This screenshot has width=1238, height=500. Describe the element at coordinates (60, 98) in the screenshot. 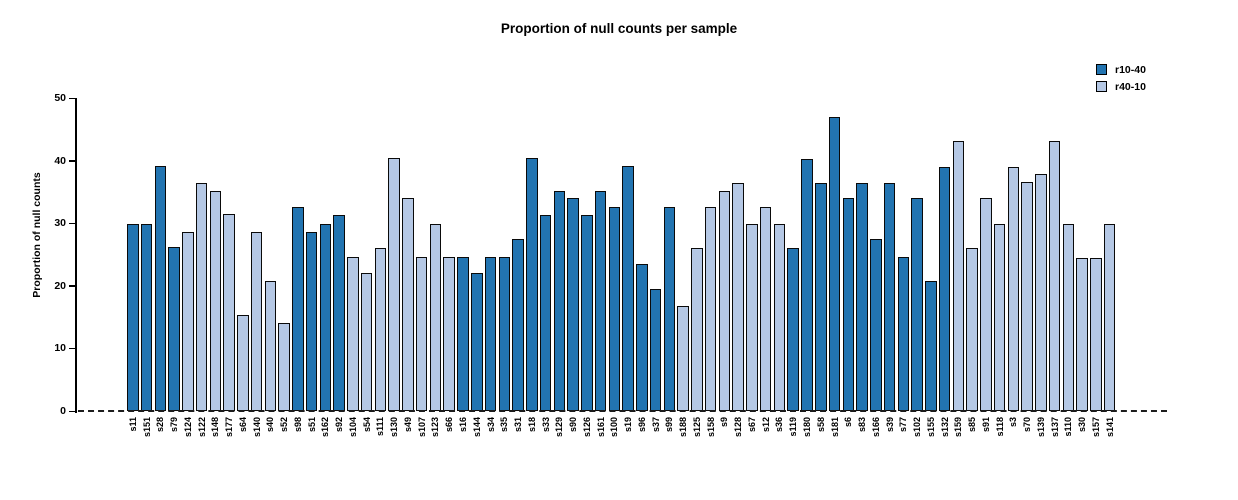

I see `y-tick-label: 50` at that location.